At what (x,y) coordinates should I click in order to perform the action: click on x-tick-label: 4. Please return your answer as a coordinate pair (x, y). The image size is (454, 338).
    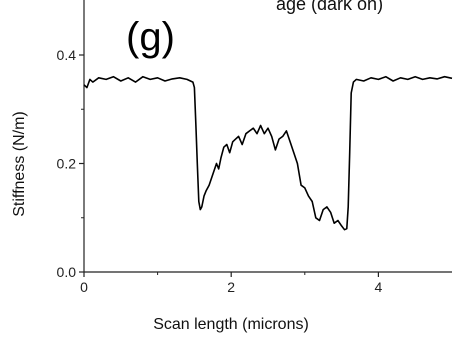
    Looking at the image, I should click on (379, 287).